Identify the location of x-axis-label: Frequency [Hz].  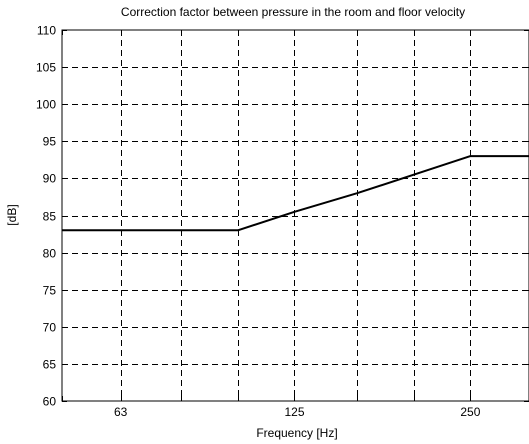
(296, 433).